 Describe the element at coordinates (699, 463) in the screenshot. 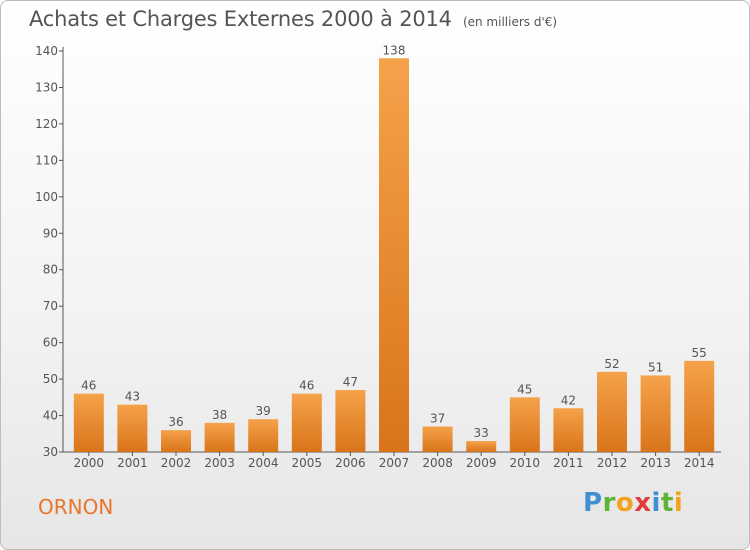

I see `x-tick-label: 2014` at that location.